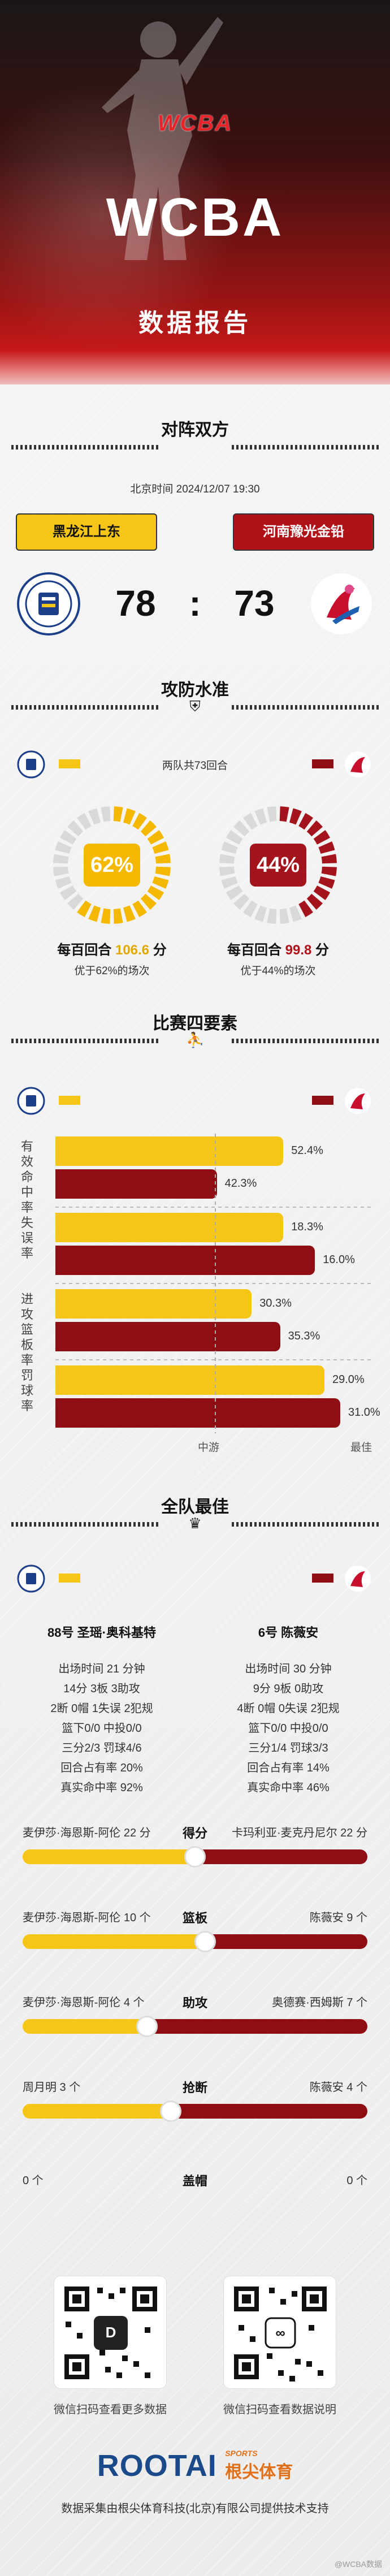 This screenshot has width=390, height=2576. What do you see at coordinates (275, 1303) in the screenshot?
I see `factor-home-value: 30.3%` at bounding box center [275, 1303].